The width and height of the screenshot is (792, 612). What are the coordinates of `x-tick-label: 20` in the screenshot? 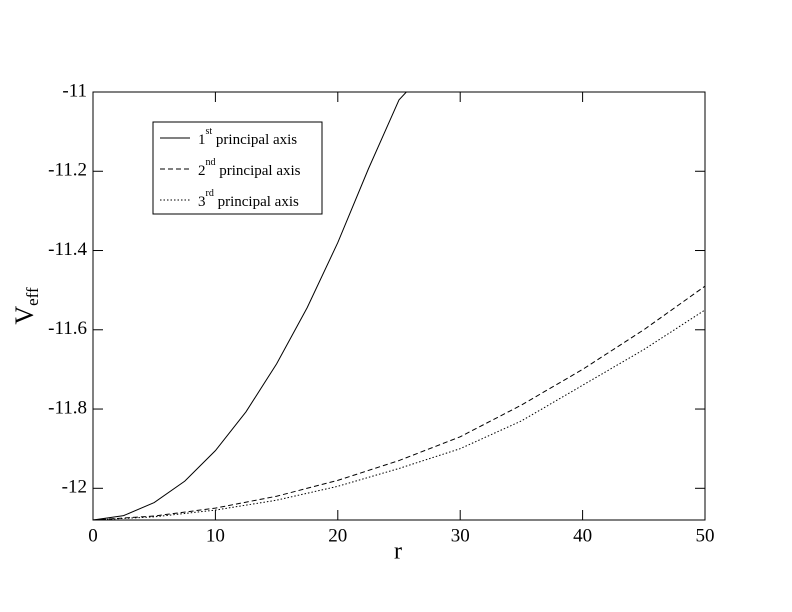 It's located at (337, 535).